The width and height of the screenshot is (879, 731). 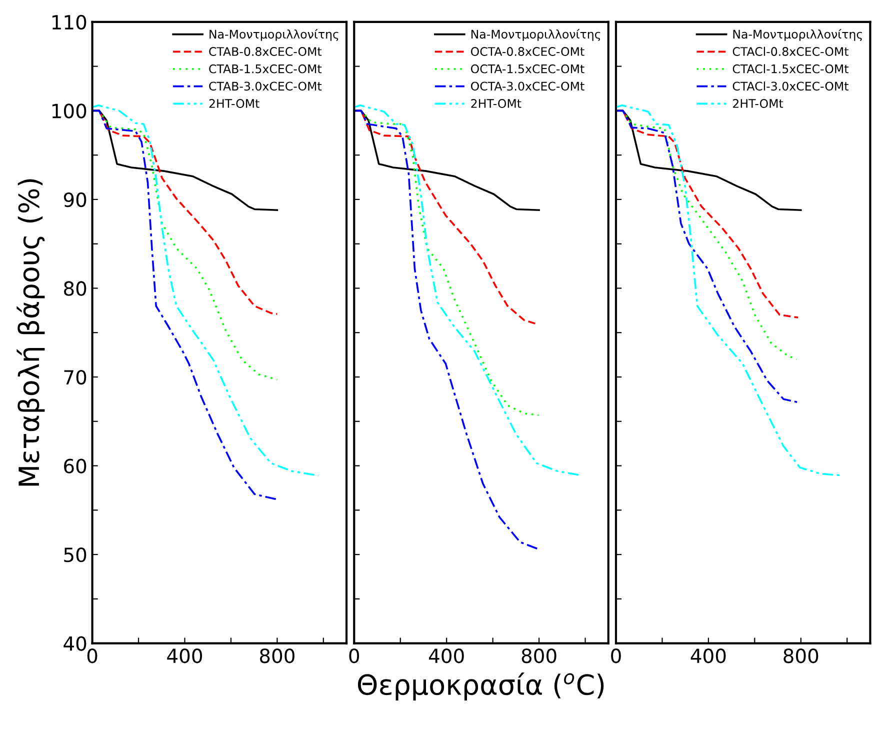 What do you see at coordinates (75, 288) in the screenshot?
I see `y-tick-label: 80` at bounding box center [75, 288].